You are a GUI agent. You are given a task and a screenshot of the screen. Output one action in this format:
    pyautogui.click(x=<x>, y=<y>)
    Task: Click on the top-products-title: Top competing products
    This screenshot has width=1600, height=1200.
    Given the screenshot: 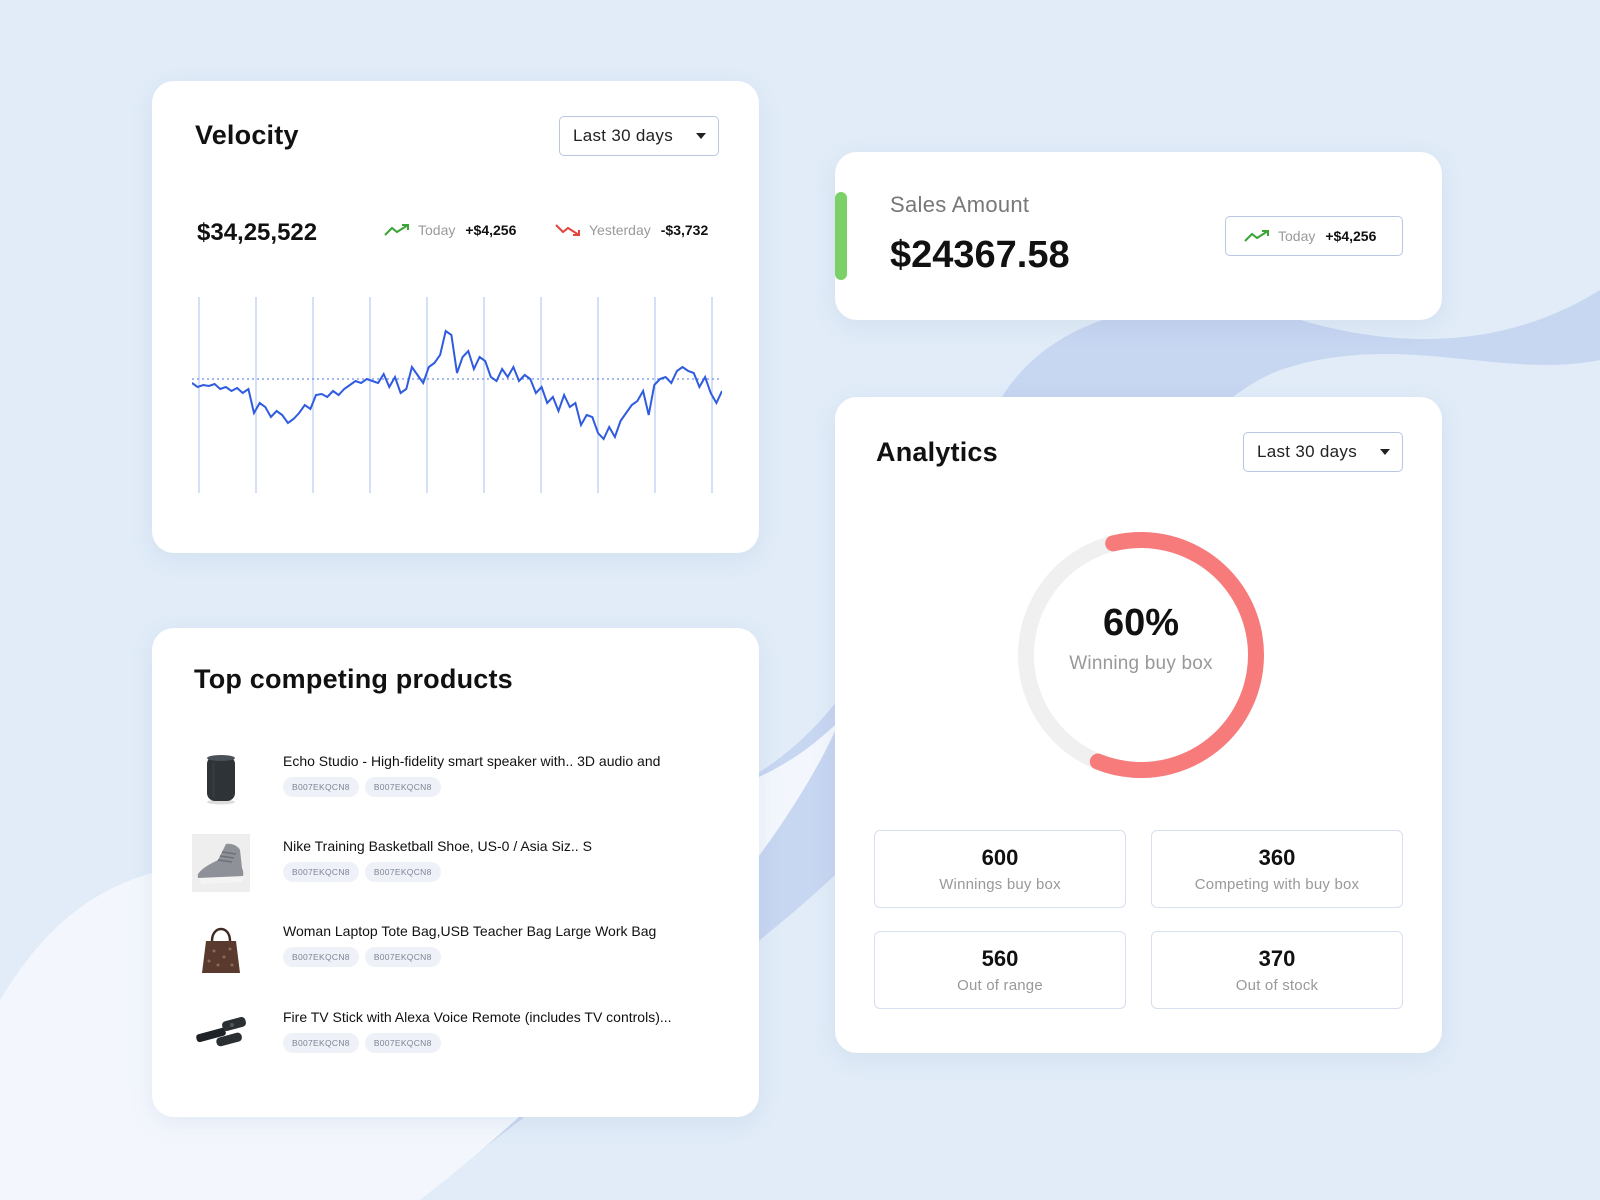 What is the action you would take?
    pyautogui.click(x=353, y=679)
    